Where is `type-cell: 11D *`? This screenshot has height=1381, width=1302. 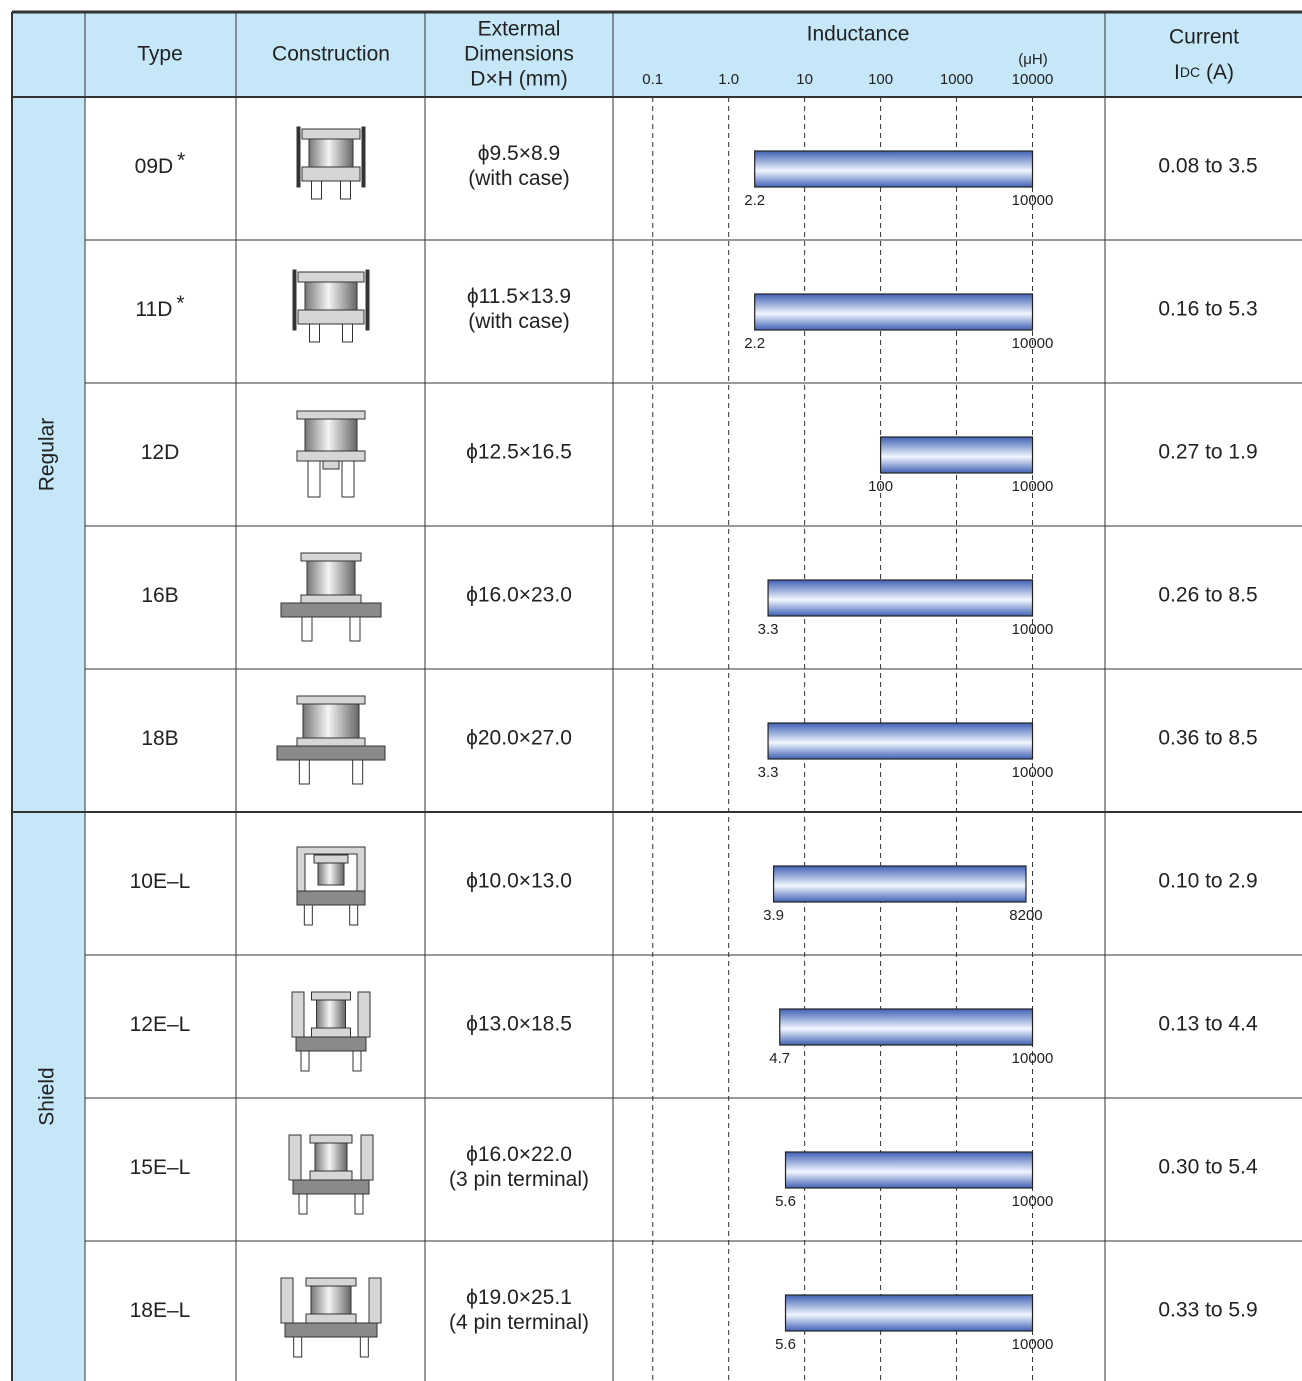
type-cell: 11D * is located at coordinates (159, 306).